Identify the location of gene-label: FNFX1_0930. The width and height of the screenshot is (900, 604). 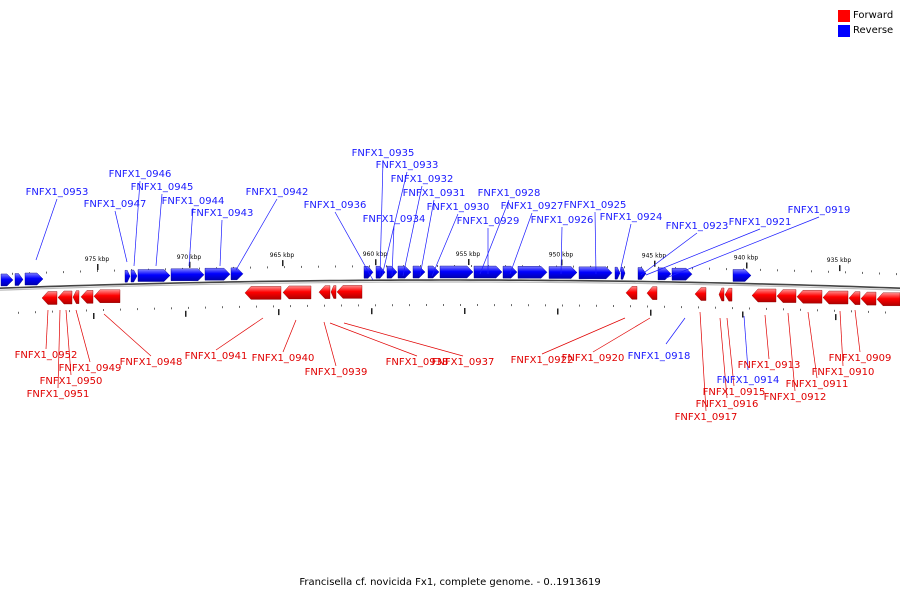
(458, 207).